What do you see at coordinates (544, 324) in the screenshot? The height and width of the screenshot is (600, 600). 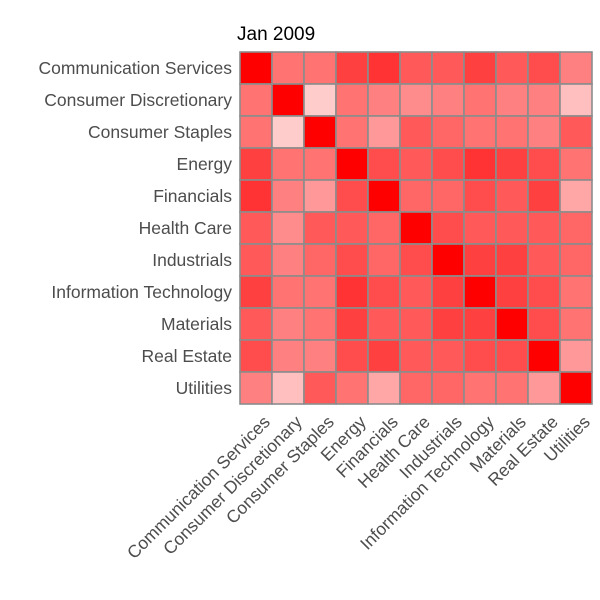 I see `heatmap-cell-r8-c9` at bounding box center [544, 324].